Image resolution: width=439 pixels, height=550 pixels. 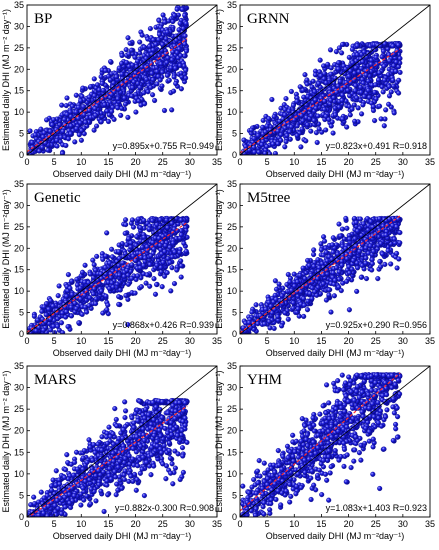 I want to click on y-tick-label: 30, so click(x=232, y=205).